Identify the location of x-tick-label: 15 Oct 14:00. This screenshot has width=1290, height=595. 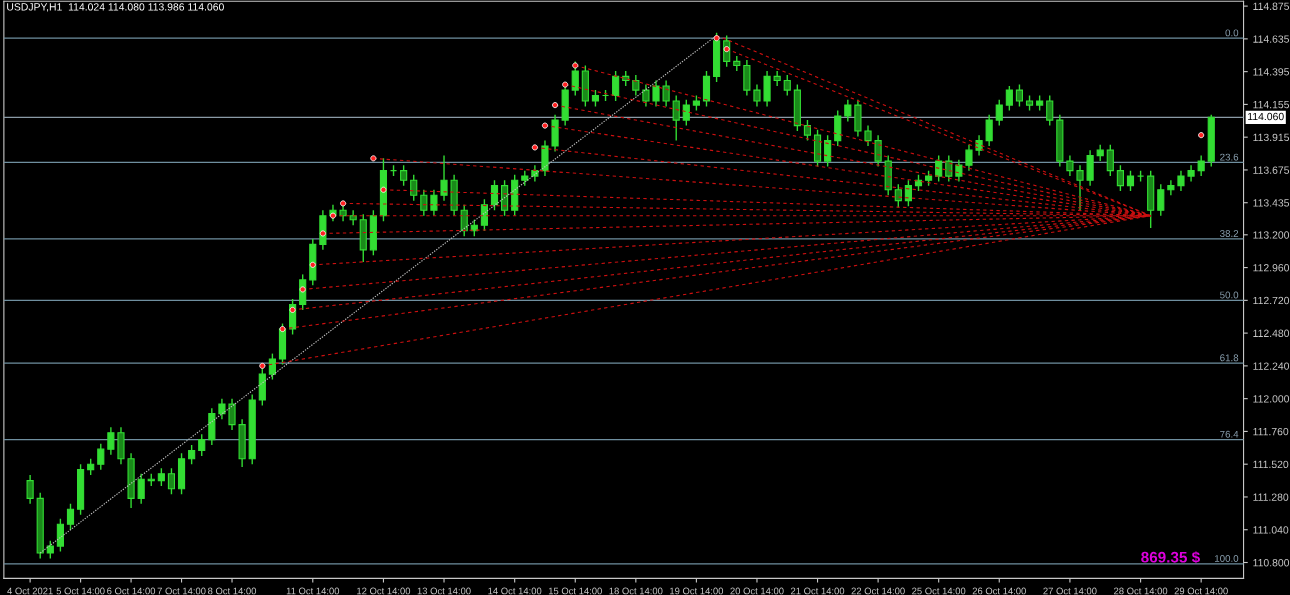
(575, 591).